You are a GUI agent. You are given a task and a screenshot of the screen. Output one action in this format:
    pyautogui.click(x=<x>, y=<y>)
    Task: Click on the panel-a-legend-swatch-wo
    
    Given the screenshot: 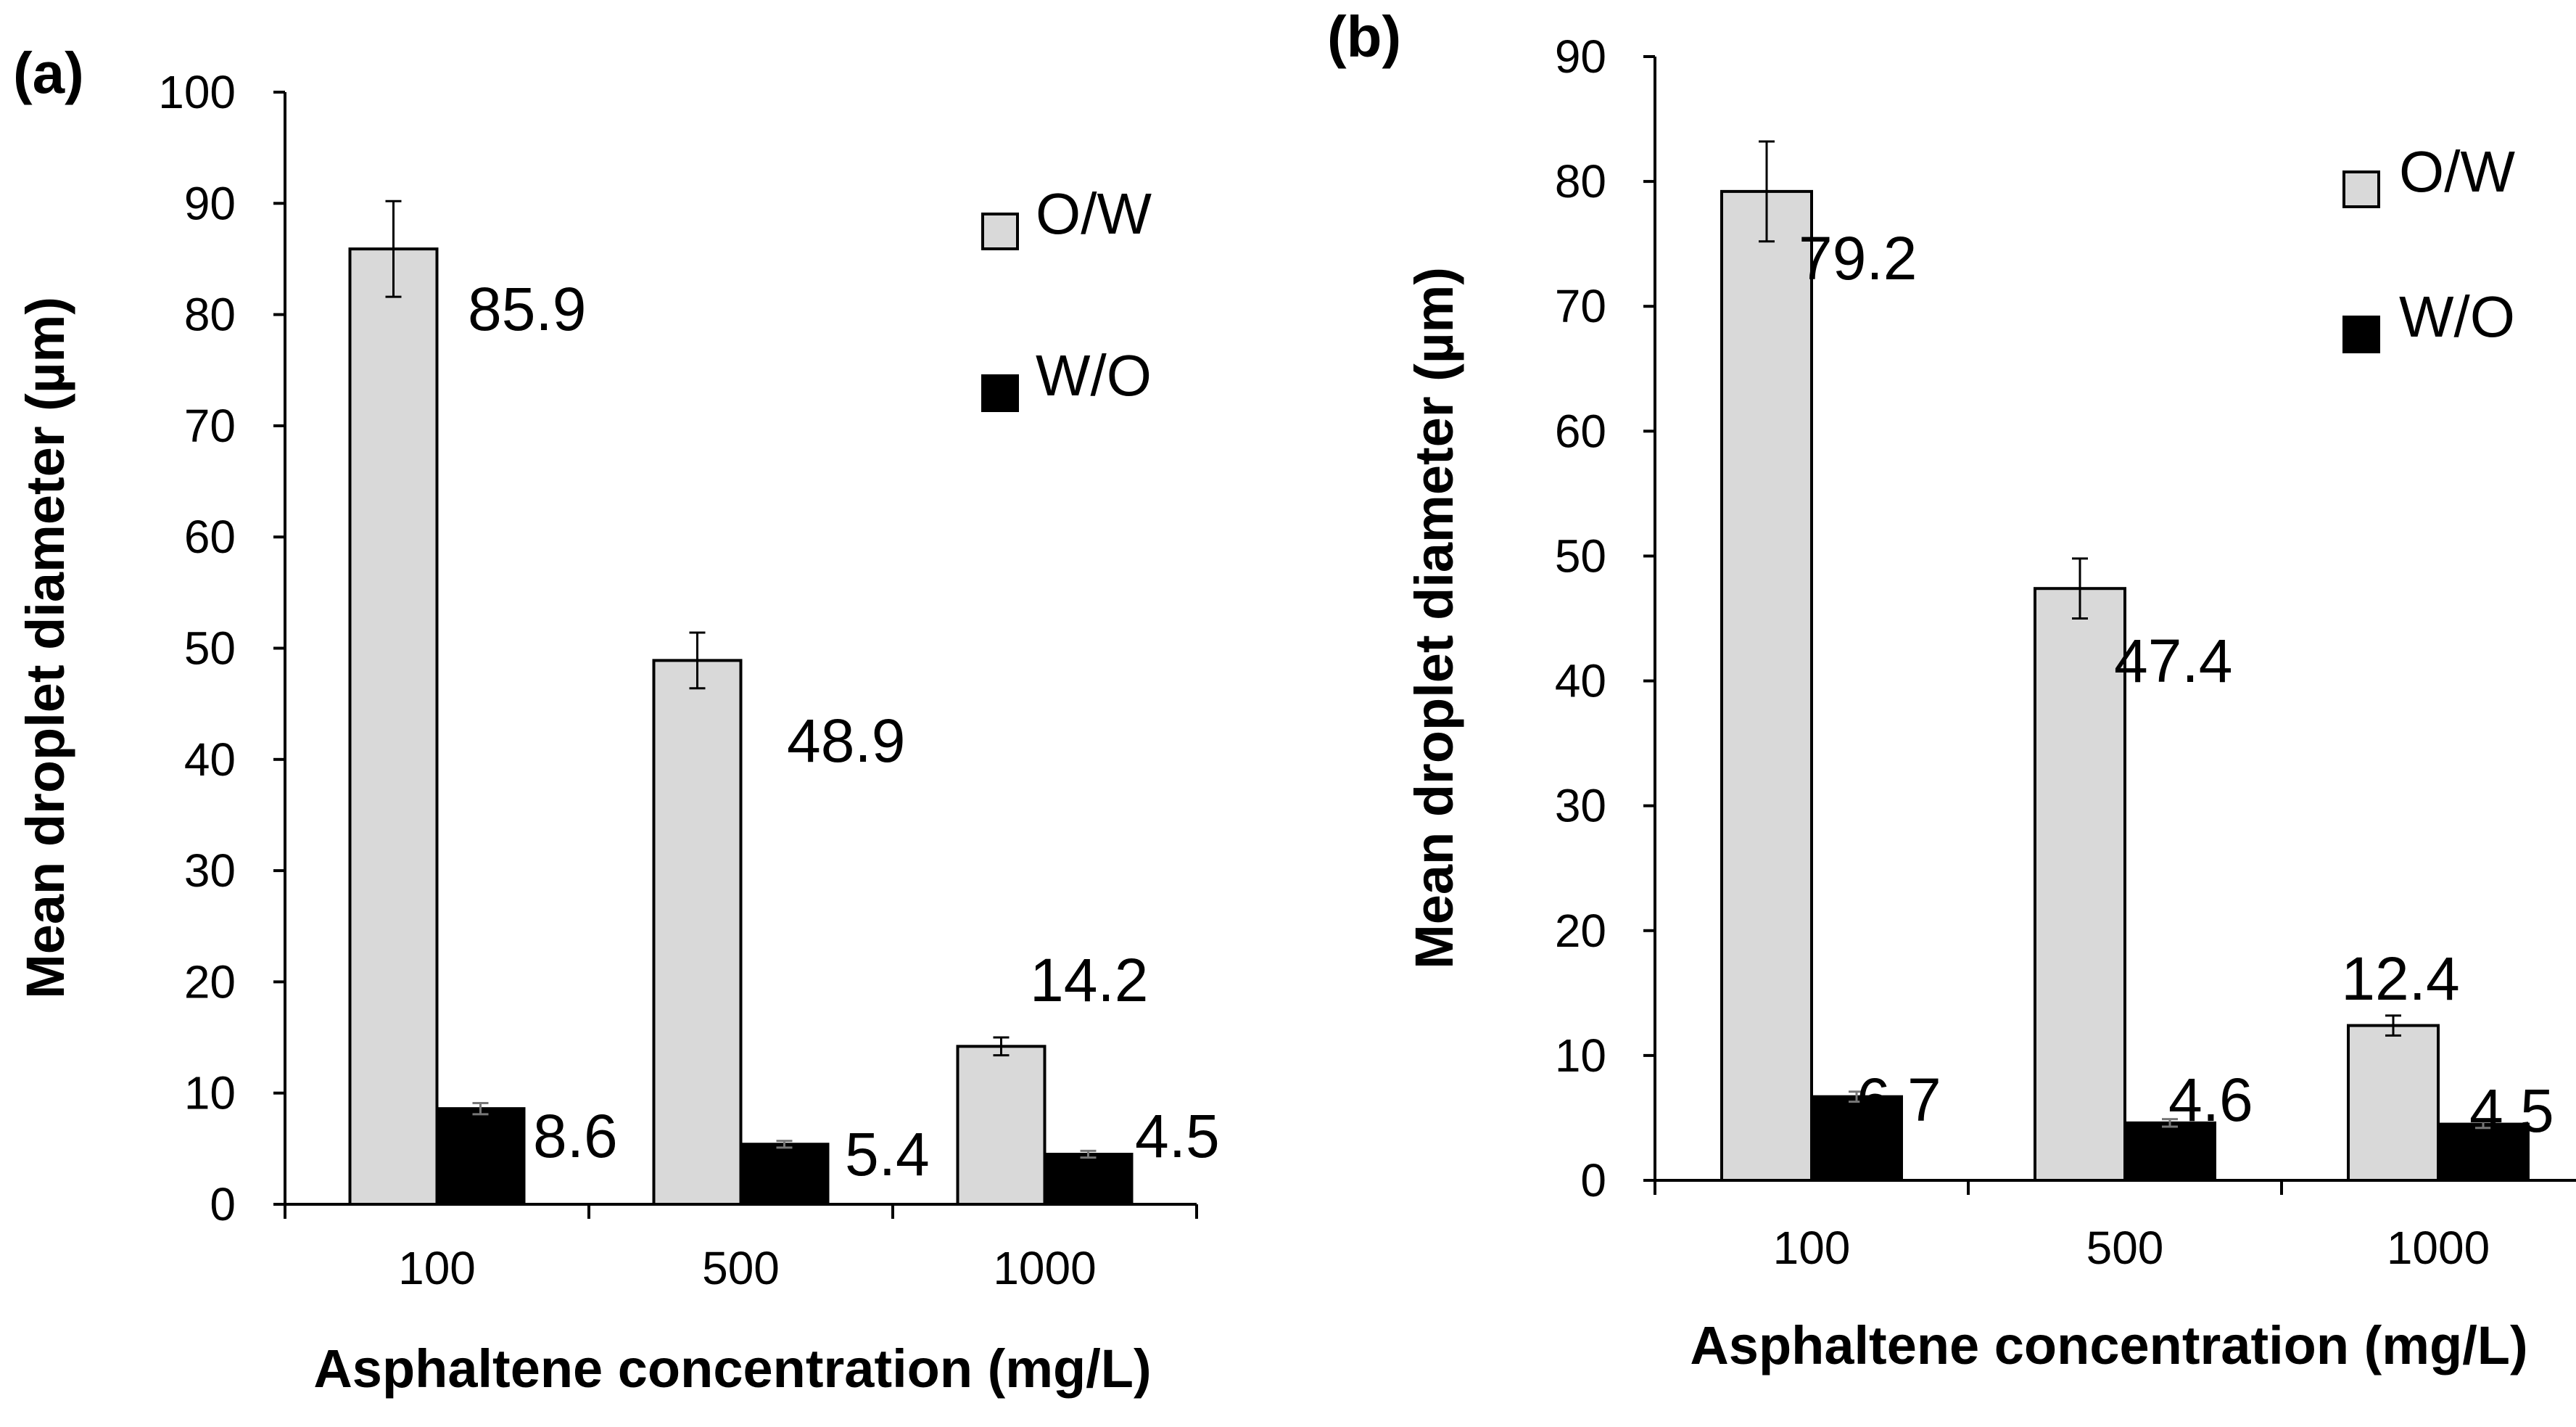 What is the action you would take?
    pyautogui.click(x=1000, y=393)
    